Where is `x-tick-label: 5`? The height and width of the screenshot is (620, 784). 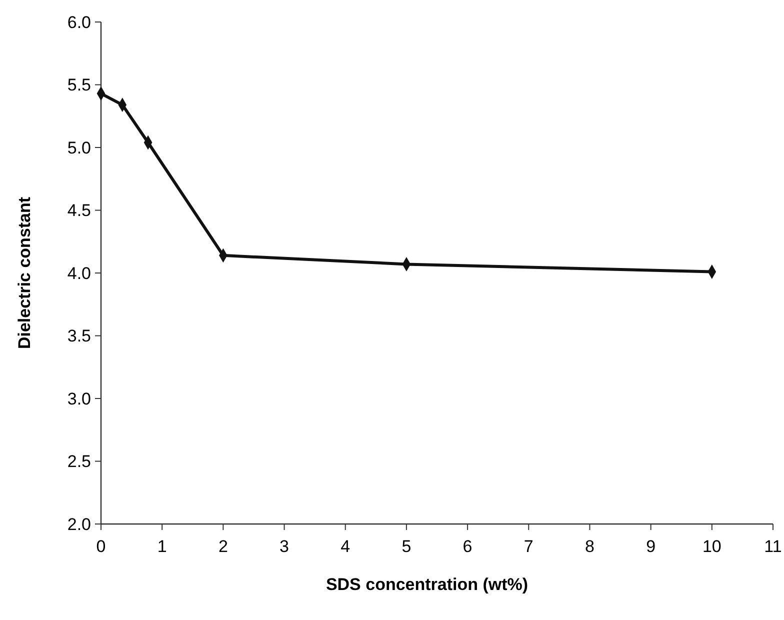
x-tick-label: 5 is located at coordinates (407, 546).